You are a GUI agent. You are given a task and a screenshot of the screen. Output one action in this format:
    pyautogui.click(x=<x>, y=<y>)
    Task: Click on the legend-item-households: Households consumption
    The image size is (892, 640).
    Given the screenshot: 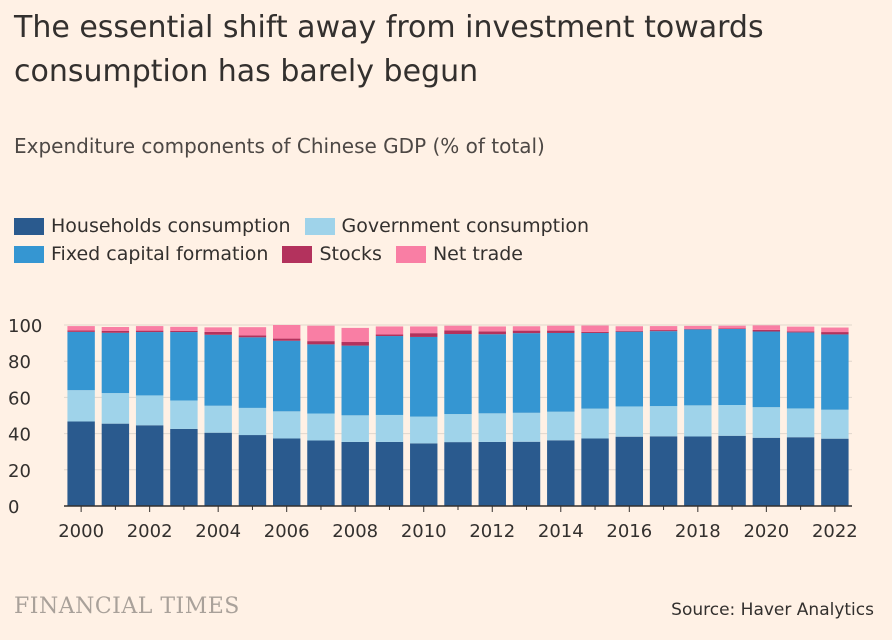 What is the action you would take?
    pyautogui.click(x=152, y=226)
    